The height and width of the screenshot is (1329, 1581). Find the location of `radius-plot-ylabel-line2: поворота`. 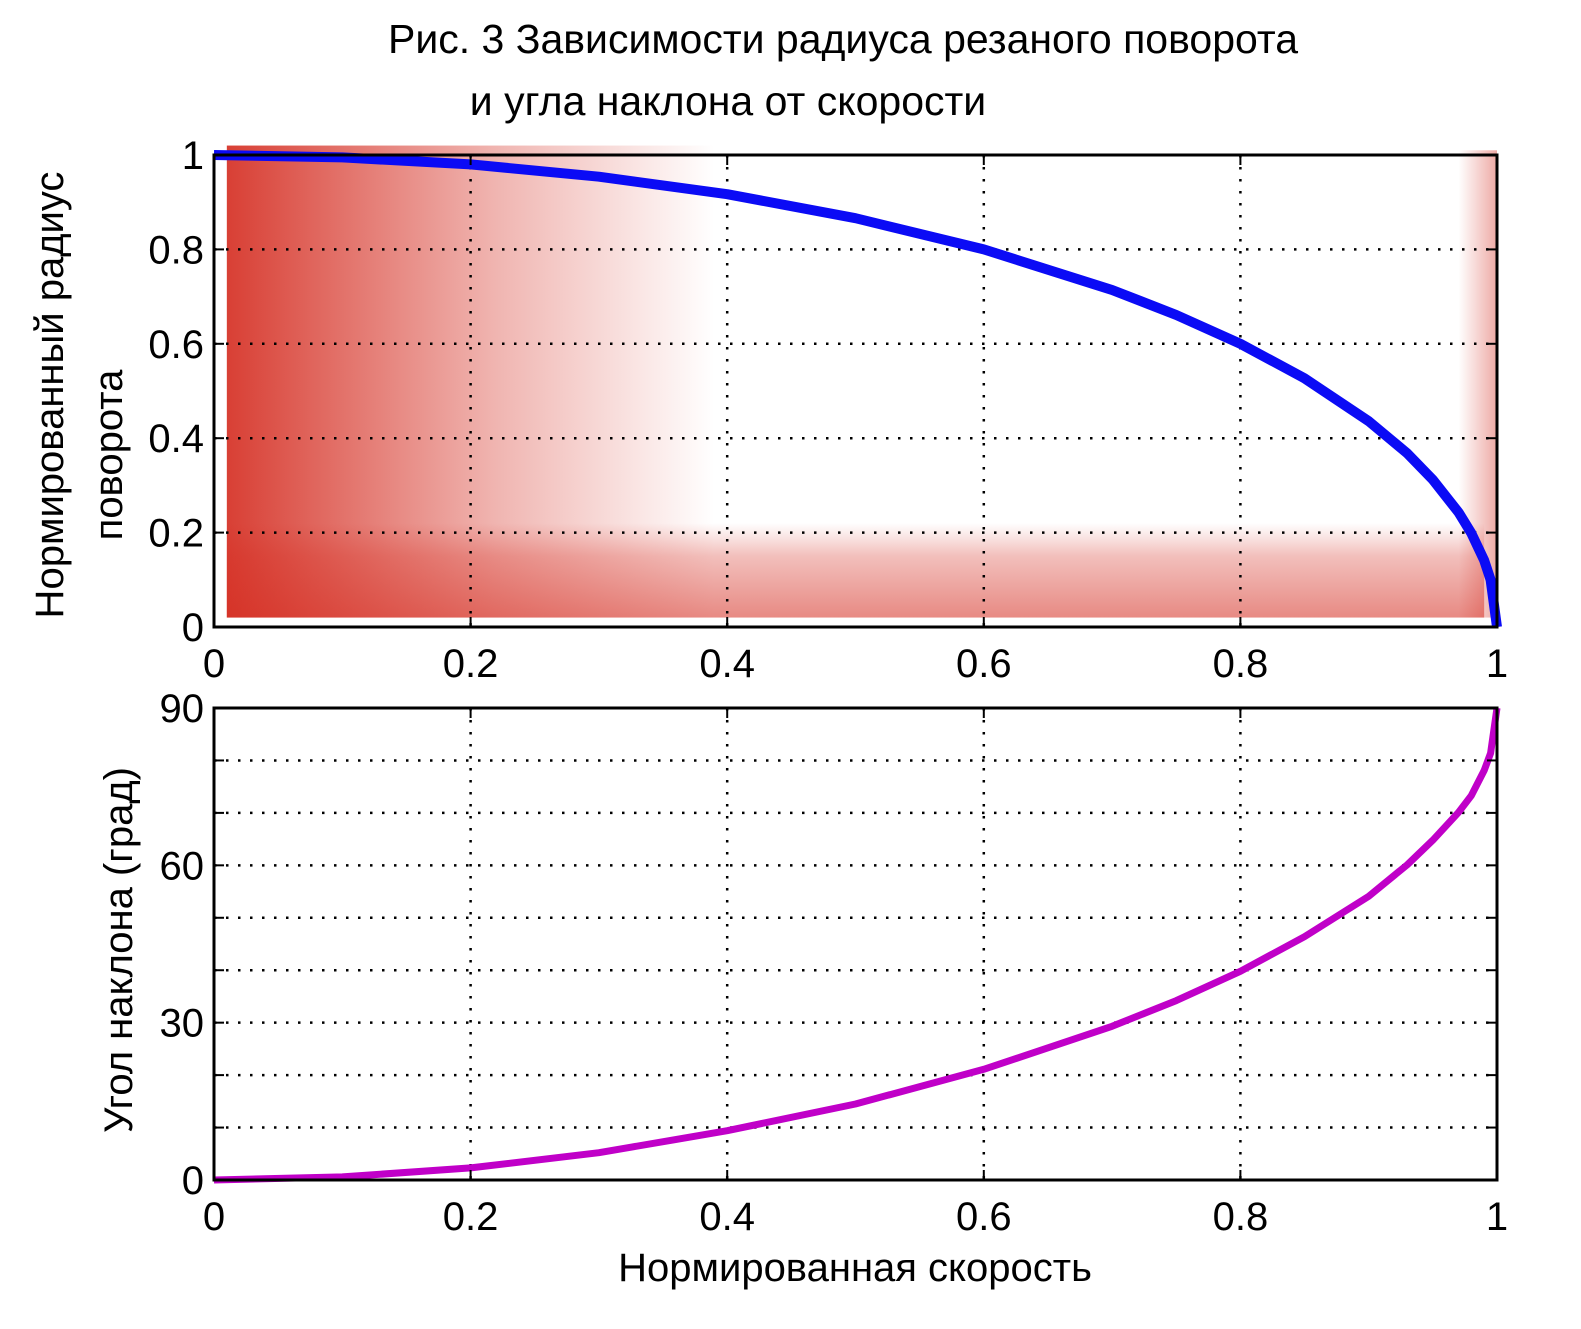

radius-plot-ylabel-line2: поворота is located at coordinates (109, 454).